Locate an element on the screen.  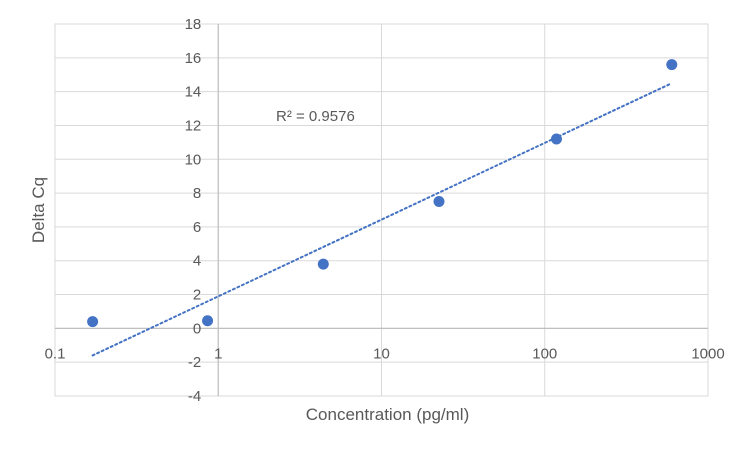
y-axis-tick-labels: -4 -2 0 2 4 6 8 10 12 14 16 18 is located at coordinates (193, 210).